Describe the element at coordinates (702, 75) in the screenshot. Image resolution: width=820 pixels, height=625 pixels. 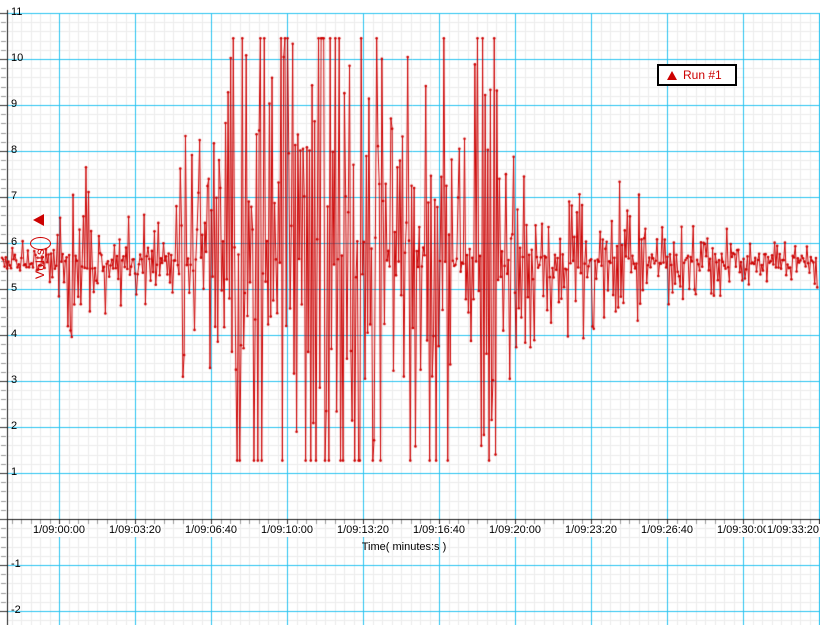
I see `legend-run-label: Run #1` at that location.